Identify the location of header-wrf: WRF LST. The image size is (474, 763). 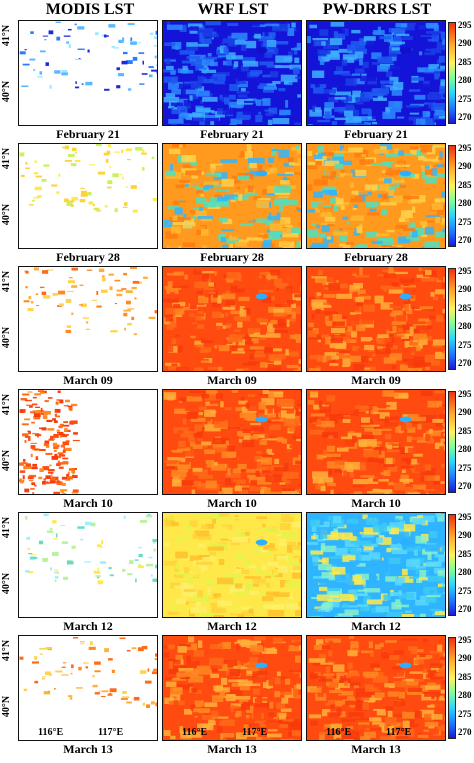
(233, 9).